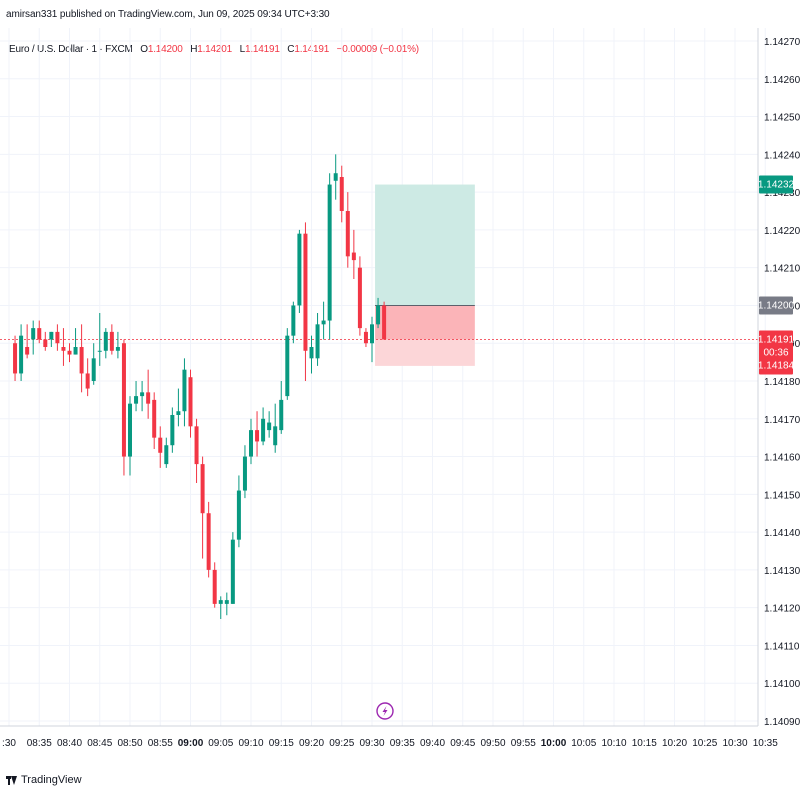 The height and width of the screenshot is (800, 800). Describe the element at coordinates (782, 533) in the screenshot. I see `price-tick-label: 1.14140` at that location.